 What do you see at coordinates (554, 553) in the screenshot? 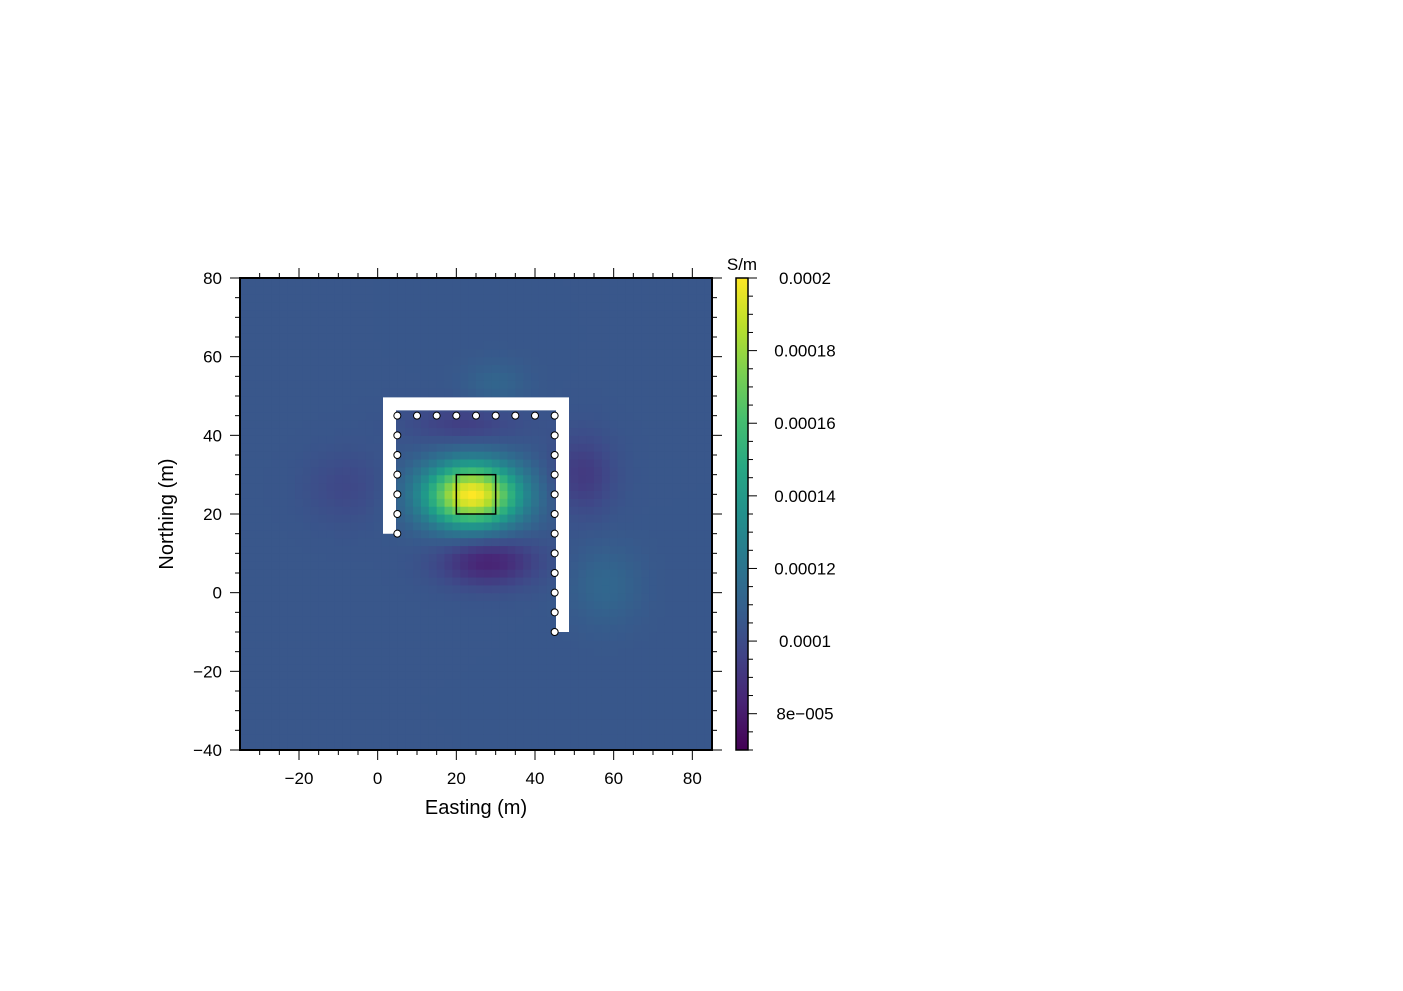
I see `station-marker` at bounding box center [554, 553].